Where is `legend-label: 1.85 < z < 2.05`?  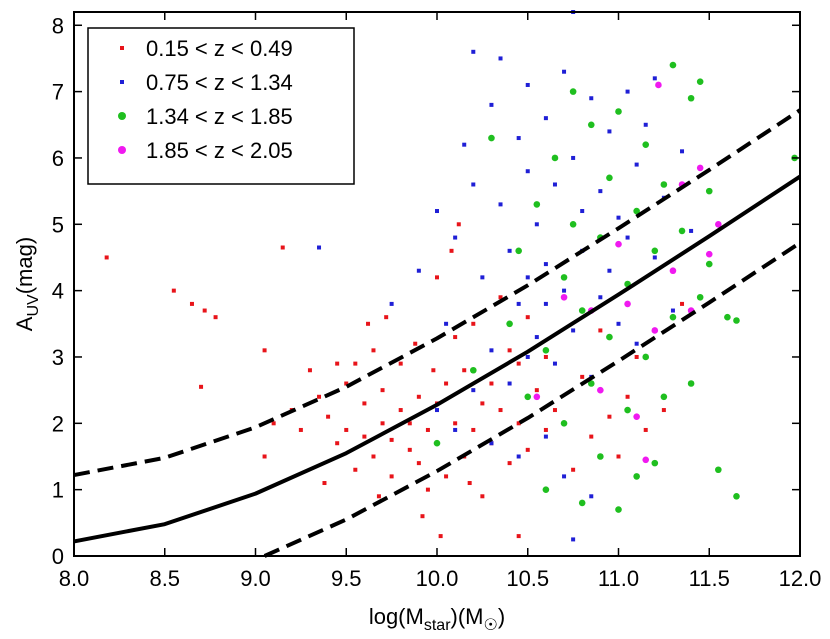
legend-label: 1.85 < z < 2.05 is located at coordinates (219, 150).